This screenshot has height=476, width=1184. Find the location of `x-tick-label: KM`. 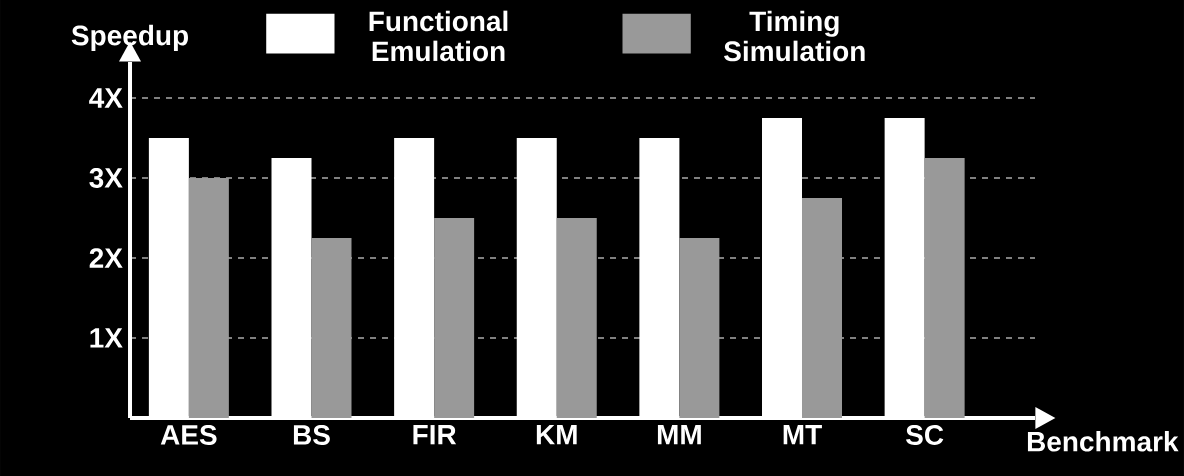

x-tick-label: KM is located at coordinates (556, 435).